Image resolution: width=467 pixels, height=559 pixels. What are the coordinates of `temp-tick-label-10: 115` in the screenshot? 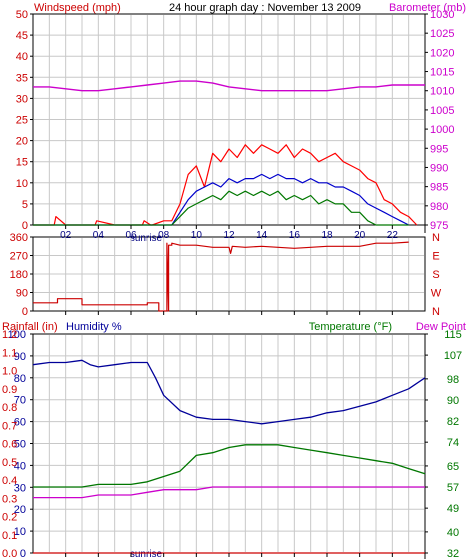 It's located at (453, 335).